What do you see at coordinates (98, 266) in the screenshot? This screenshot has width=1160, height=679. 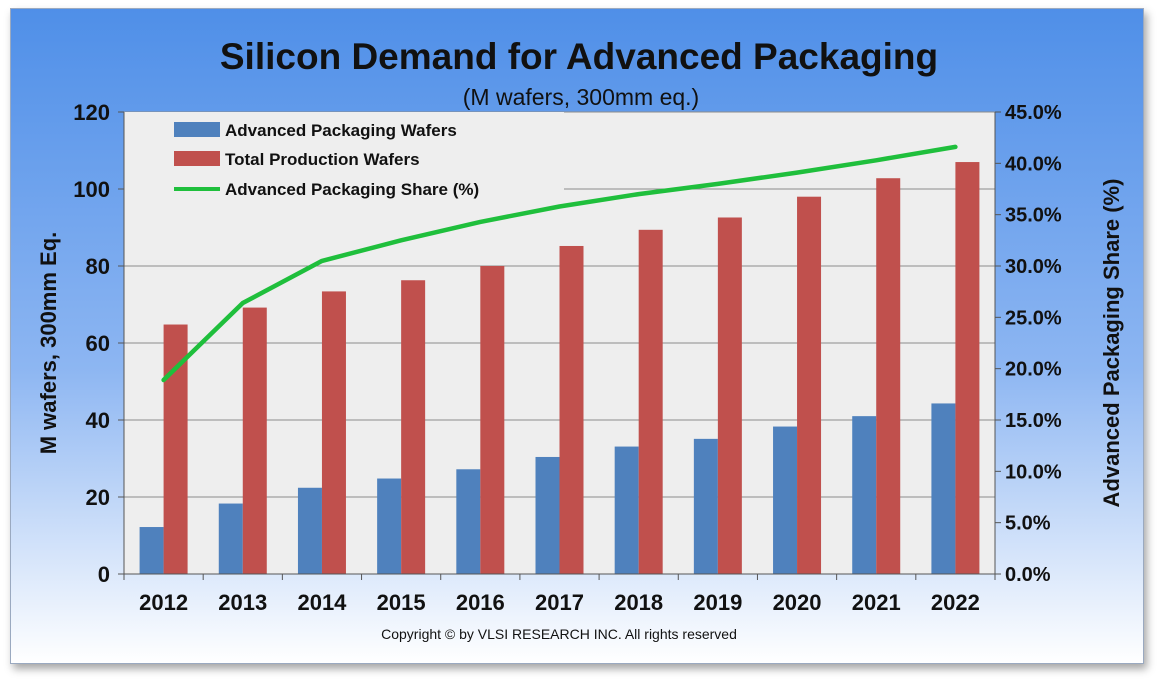 I see `y-tick-label: 80` at bounding box center [98, 266].